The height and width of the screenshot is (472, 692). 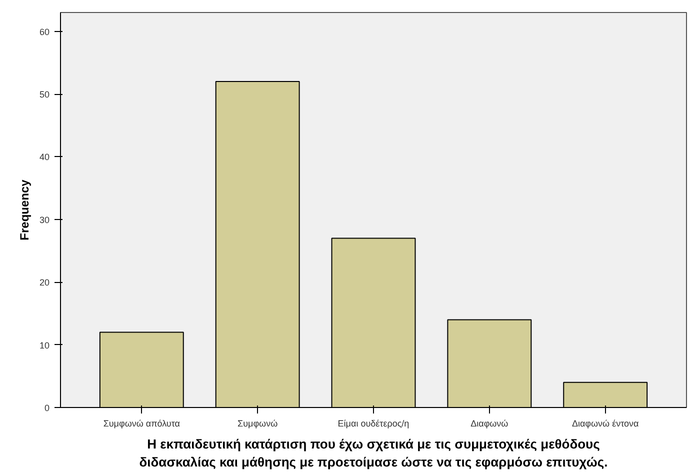 I want to click on y-axis-title: Frequency, so click(x=24, y=209).